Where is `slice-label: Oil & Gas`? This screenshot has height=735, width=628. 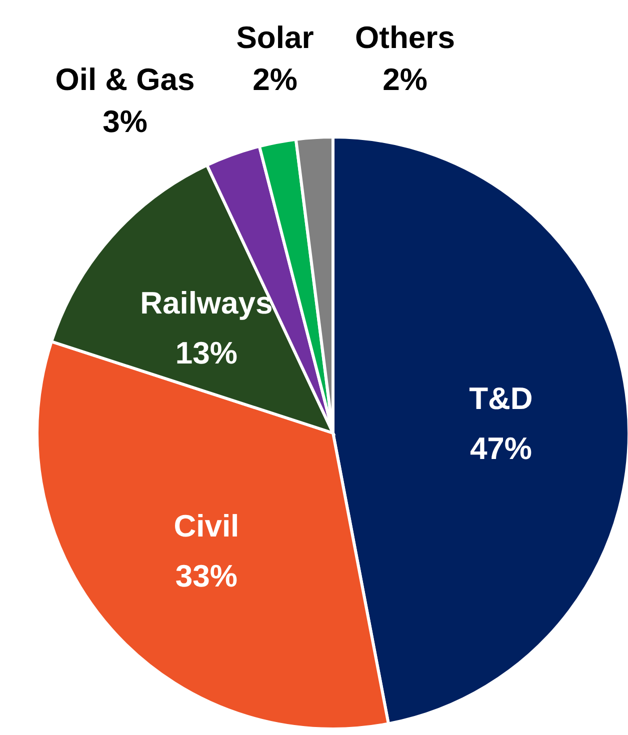
slice-label: Oil & Gas is located at coordinates (125, 79).